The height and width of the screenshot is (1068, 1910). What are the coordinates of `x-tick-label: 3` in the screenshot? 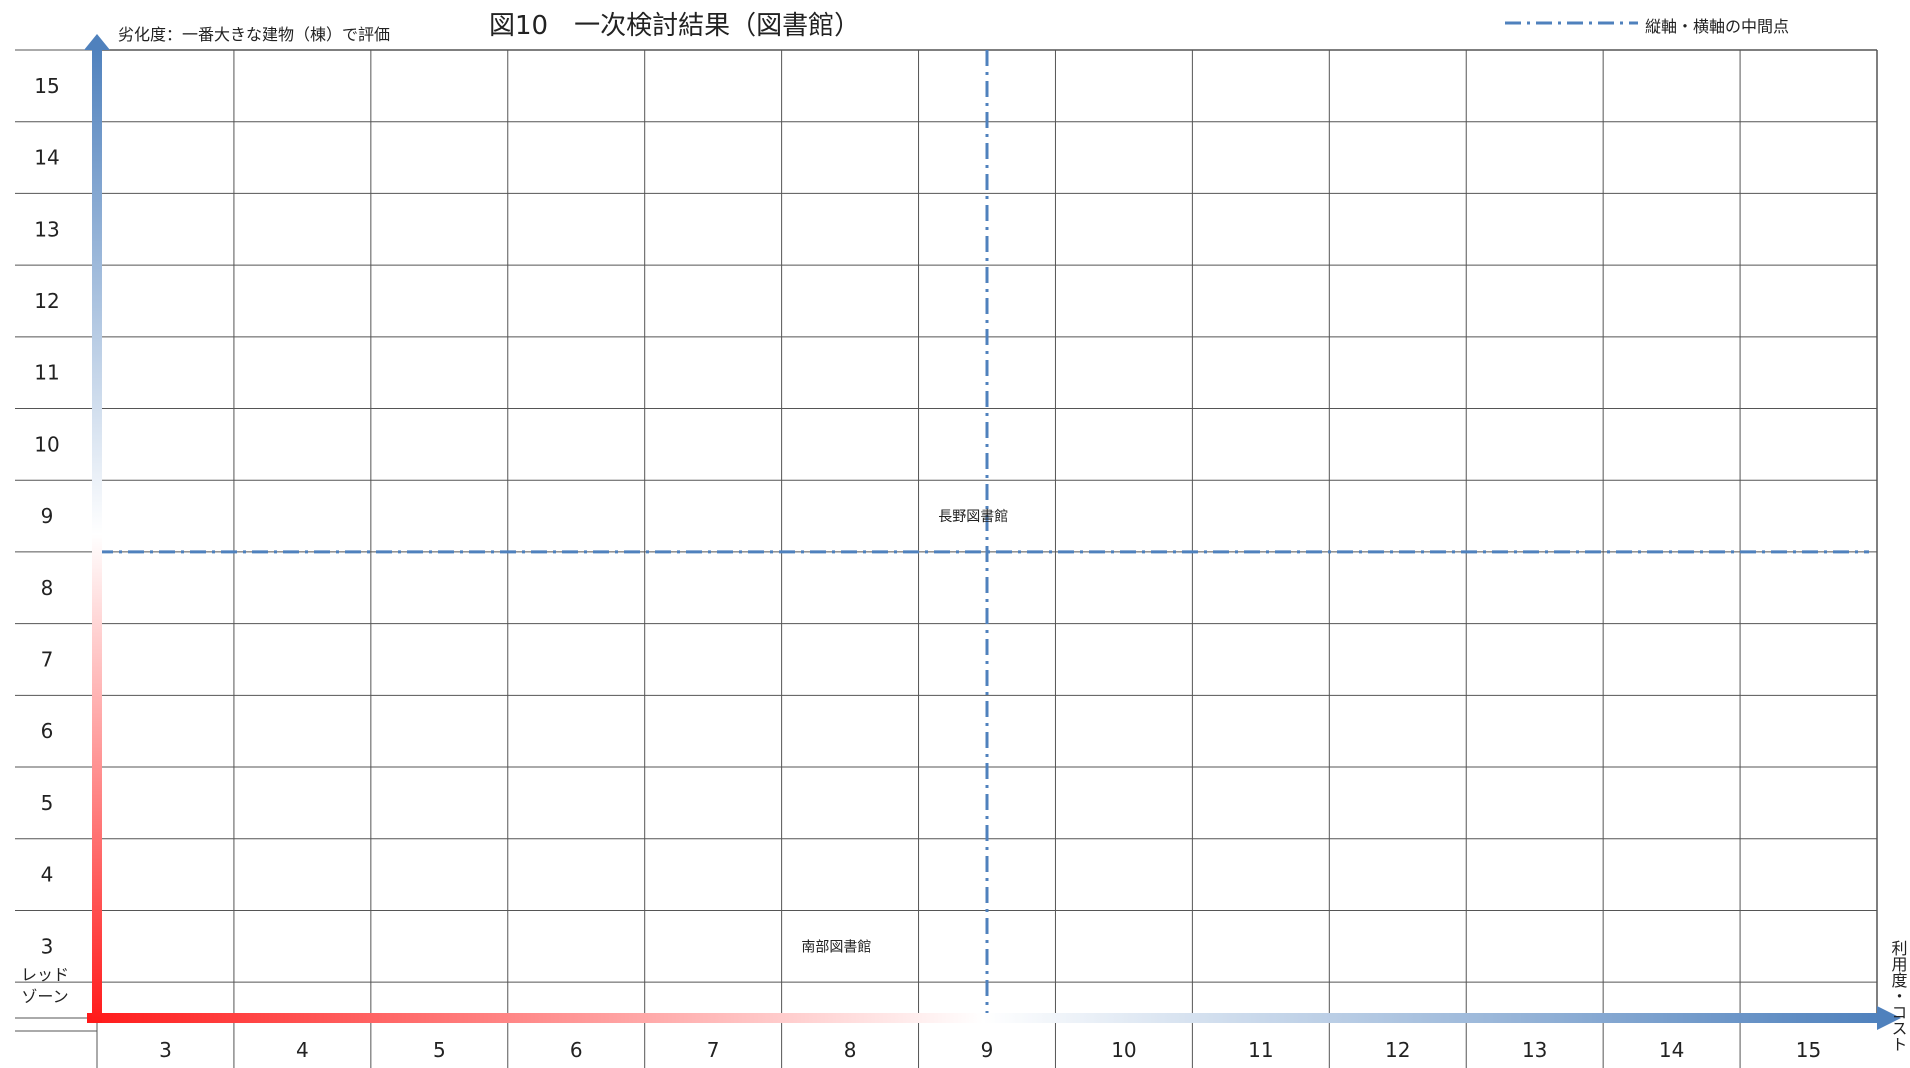 It's located at (165, 1050).